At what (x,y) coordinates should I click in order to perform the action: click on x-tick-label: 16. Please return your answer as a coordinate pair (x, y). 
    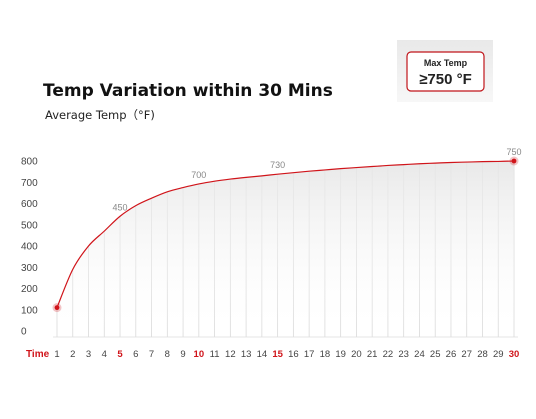
    Looking at the image, I should click on (293, 354).